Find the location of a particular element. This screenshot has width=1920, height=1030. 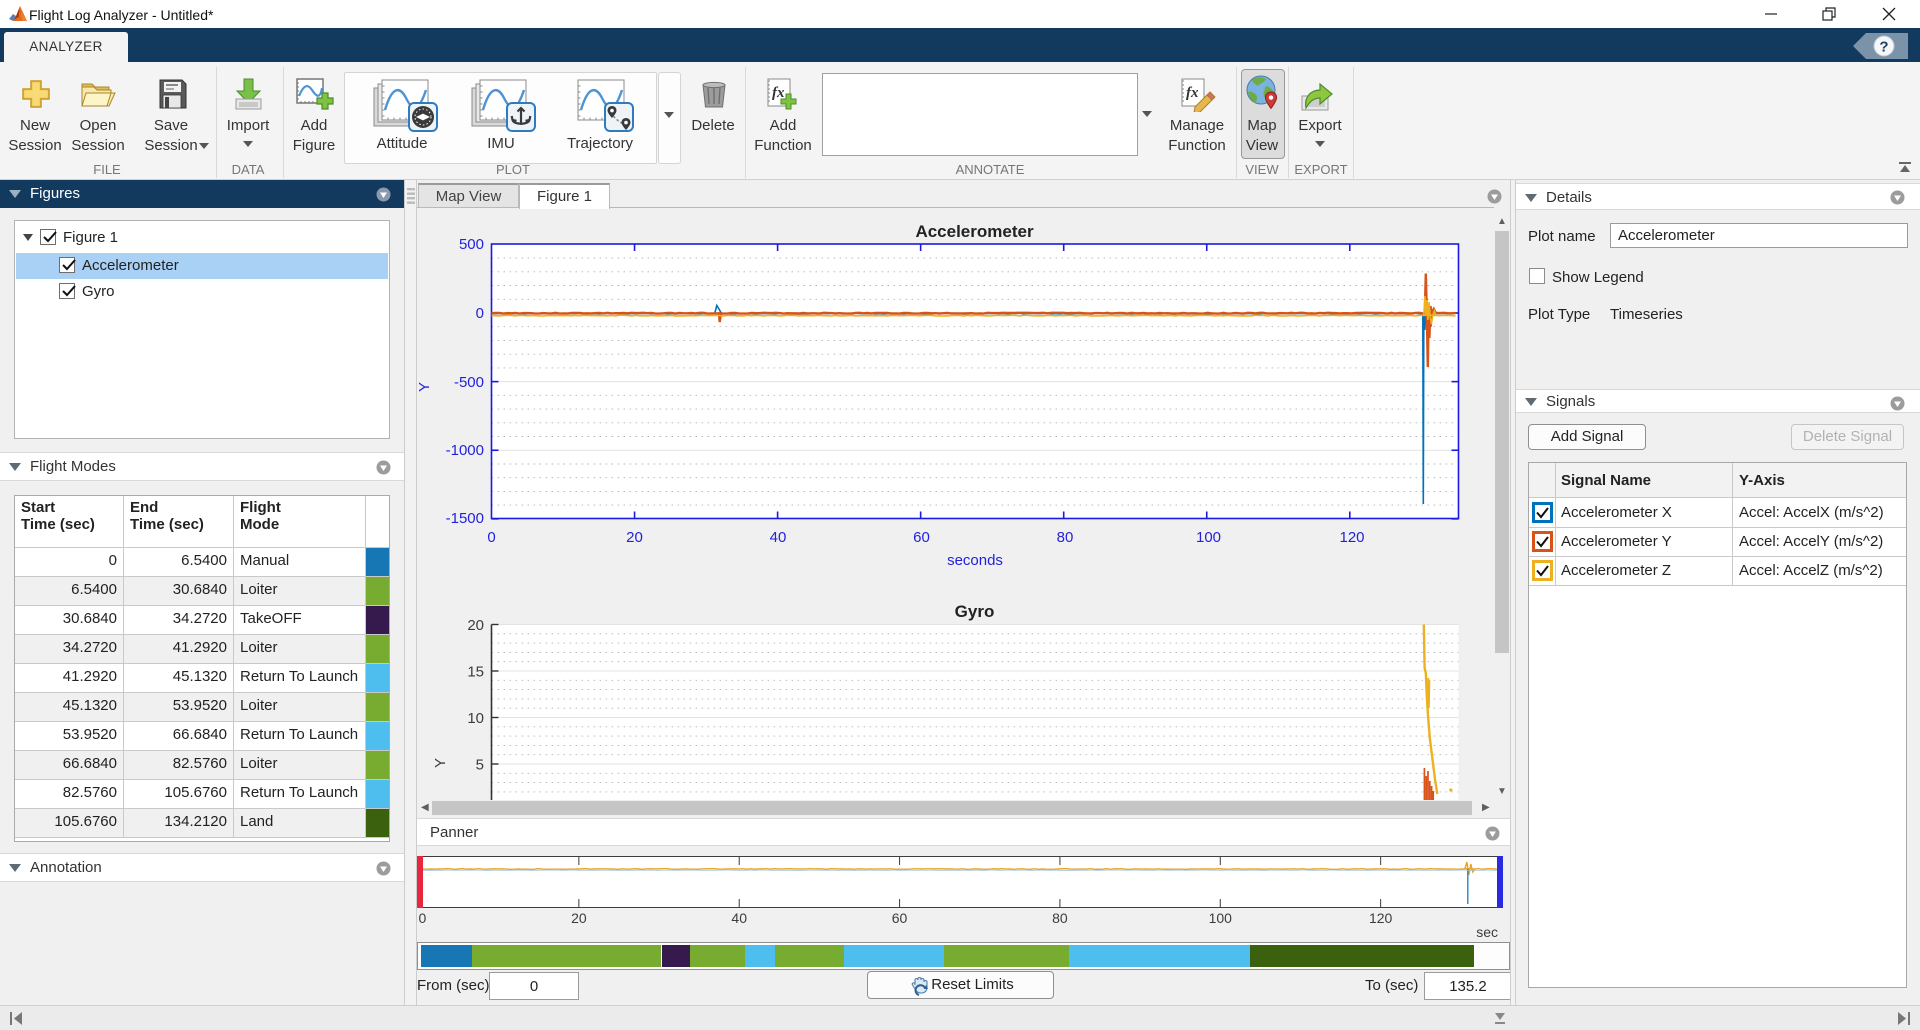

svg-text: -1500 is located at coordinates (465, 518).